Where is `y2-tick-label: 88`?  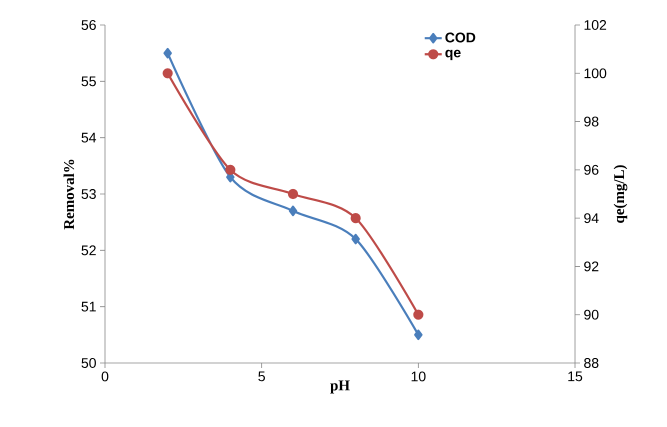 y2-tick-label: 88 is located at coordinates (591, 363).